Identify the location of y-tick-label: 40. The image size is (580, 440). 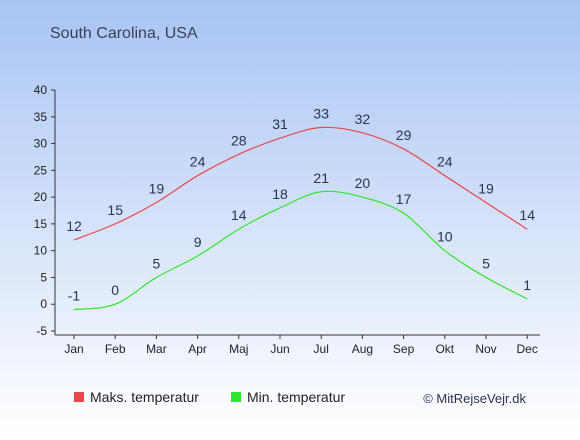
(41, 90).